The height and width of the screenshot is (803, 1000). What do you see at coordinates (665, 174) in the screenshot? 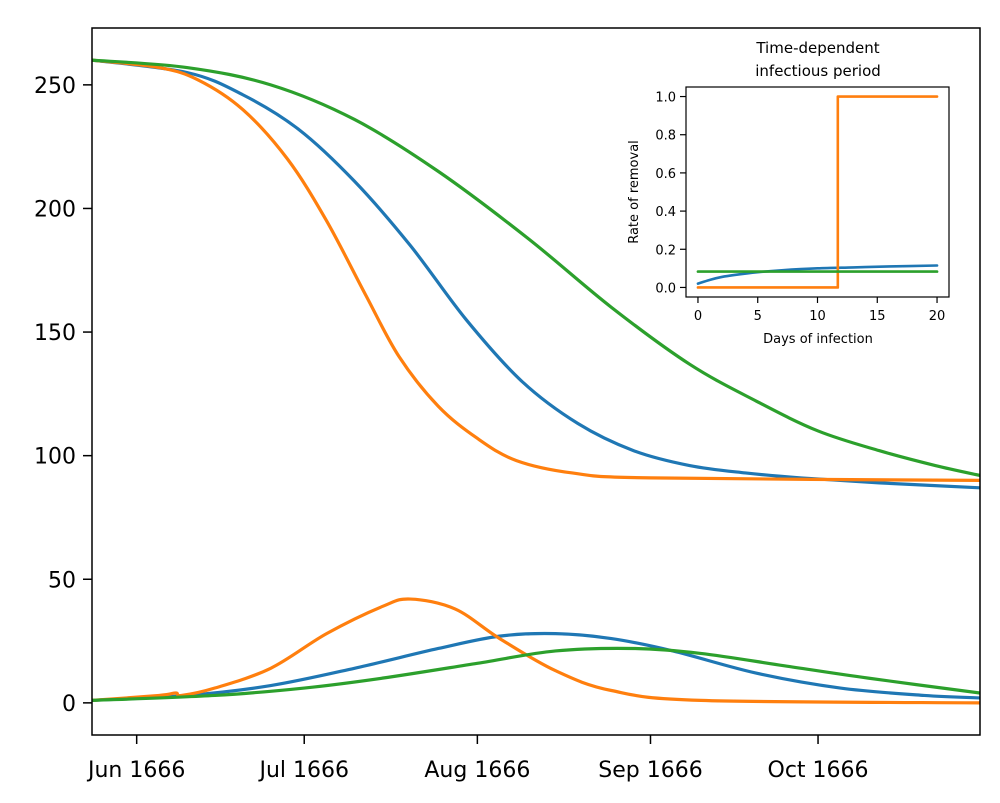
I see `inset-y-tick-label-4: 0.6` at bounding box center [665, 174].